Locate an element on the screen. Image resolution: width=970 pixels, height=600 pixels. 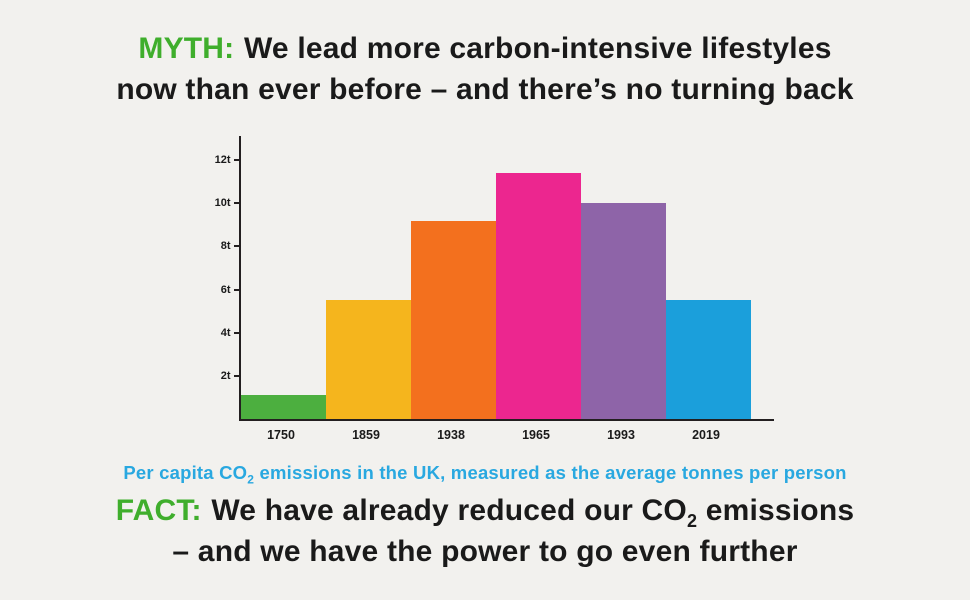
x-axis-label-1938: 1938 is located at coordinates (451, 435).